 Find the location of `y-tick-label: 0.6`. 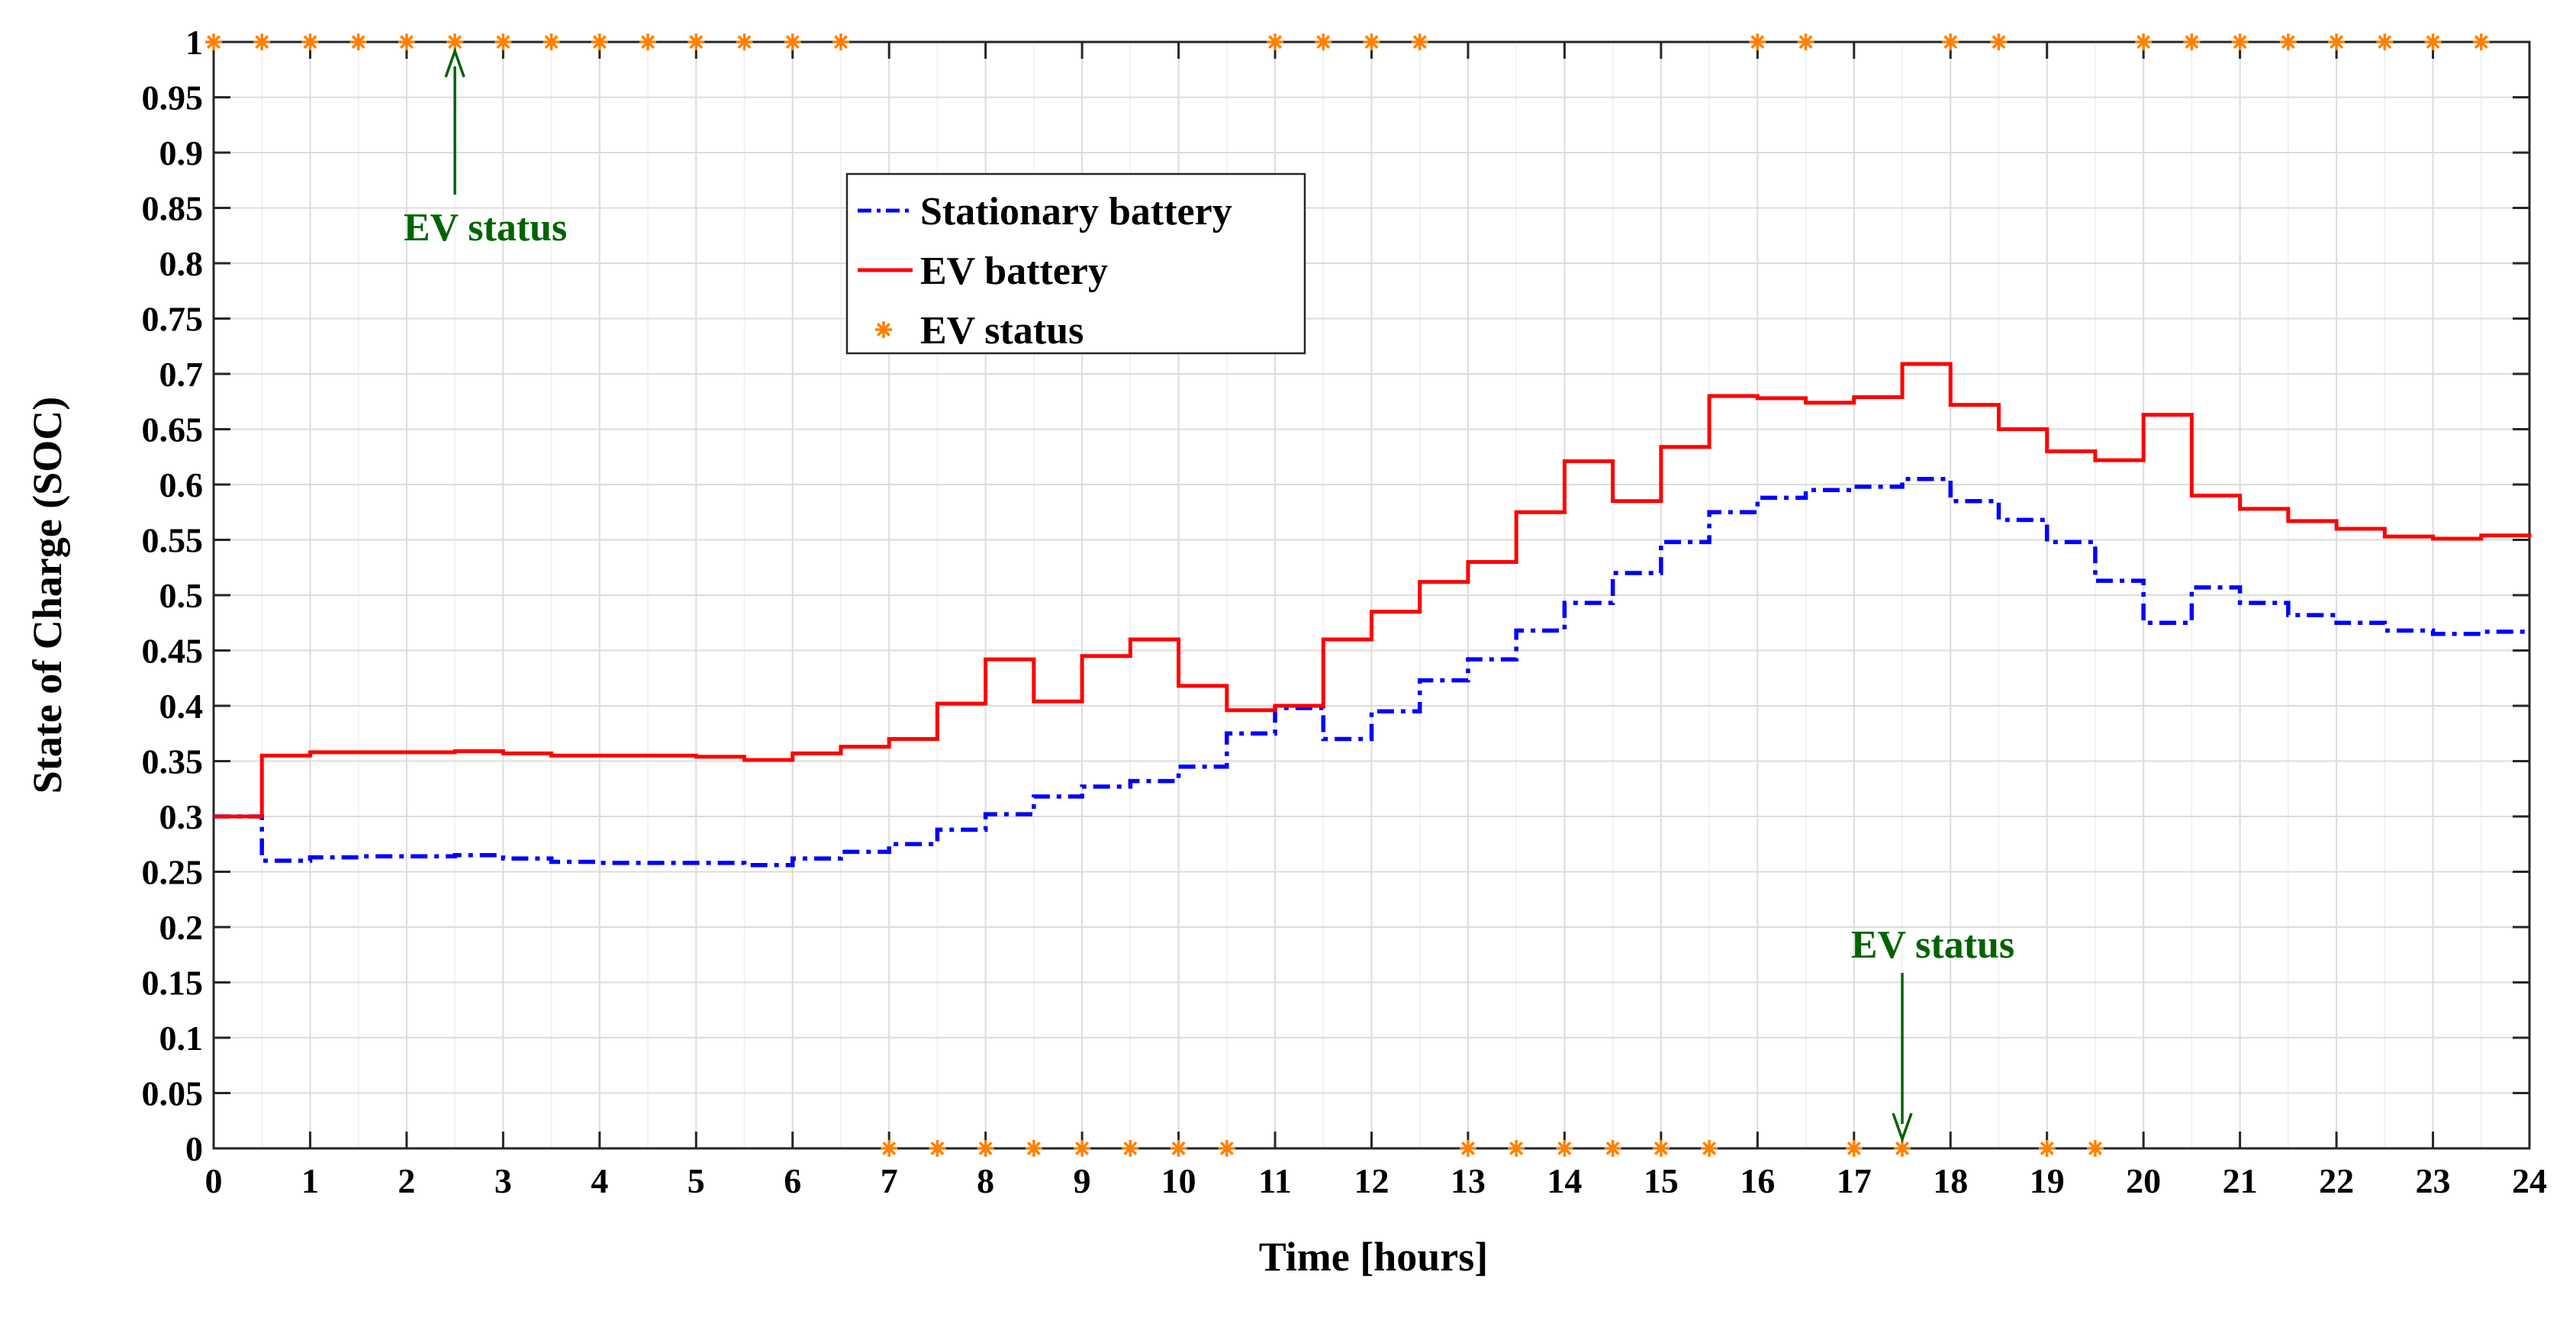

y-tick-label: 0.6 is located at coordinates (181, 484).